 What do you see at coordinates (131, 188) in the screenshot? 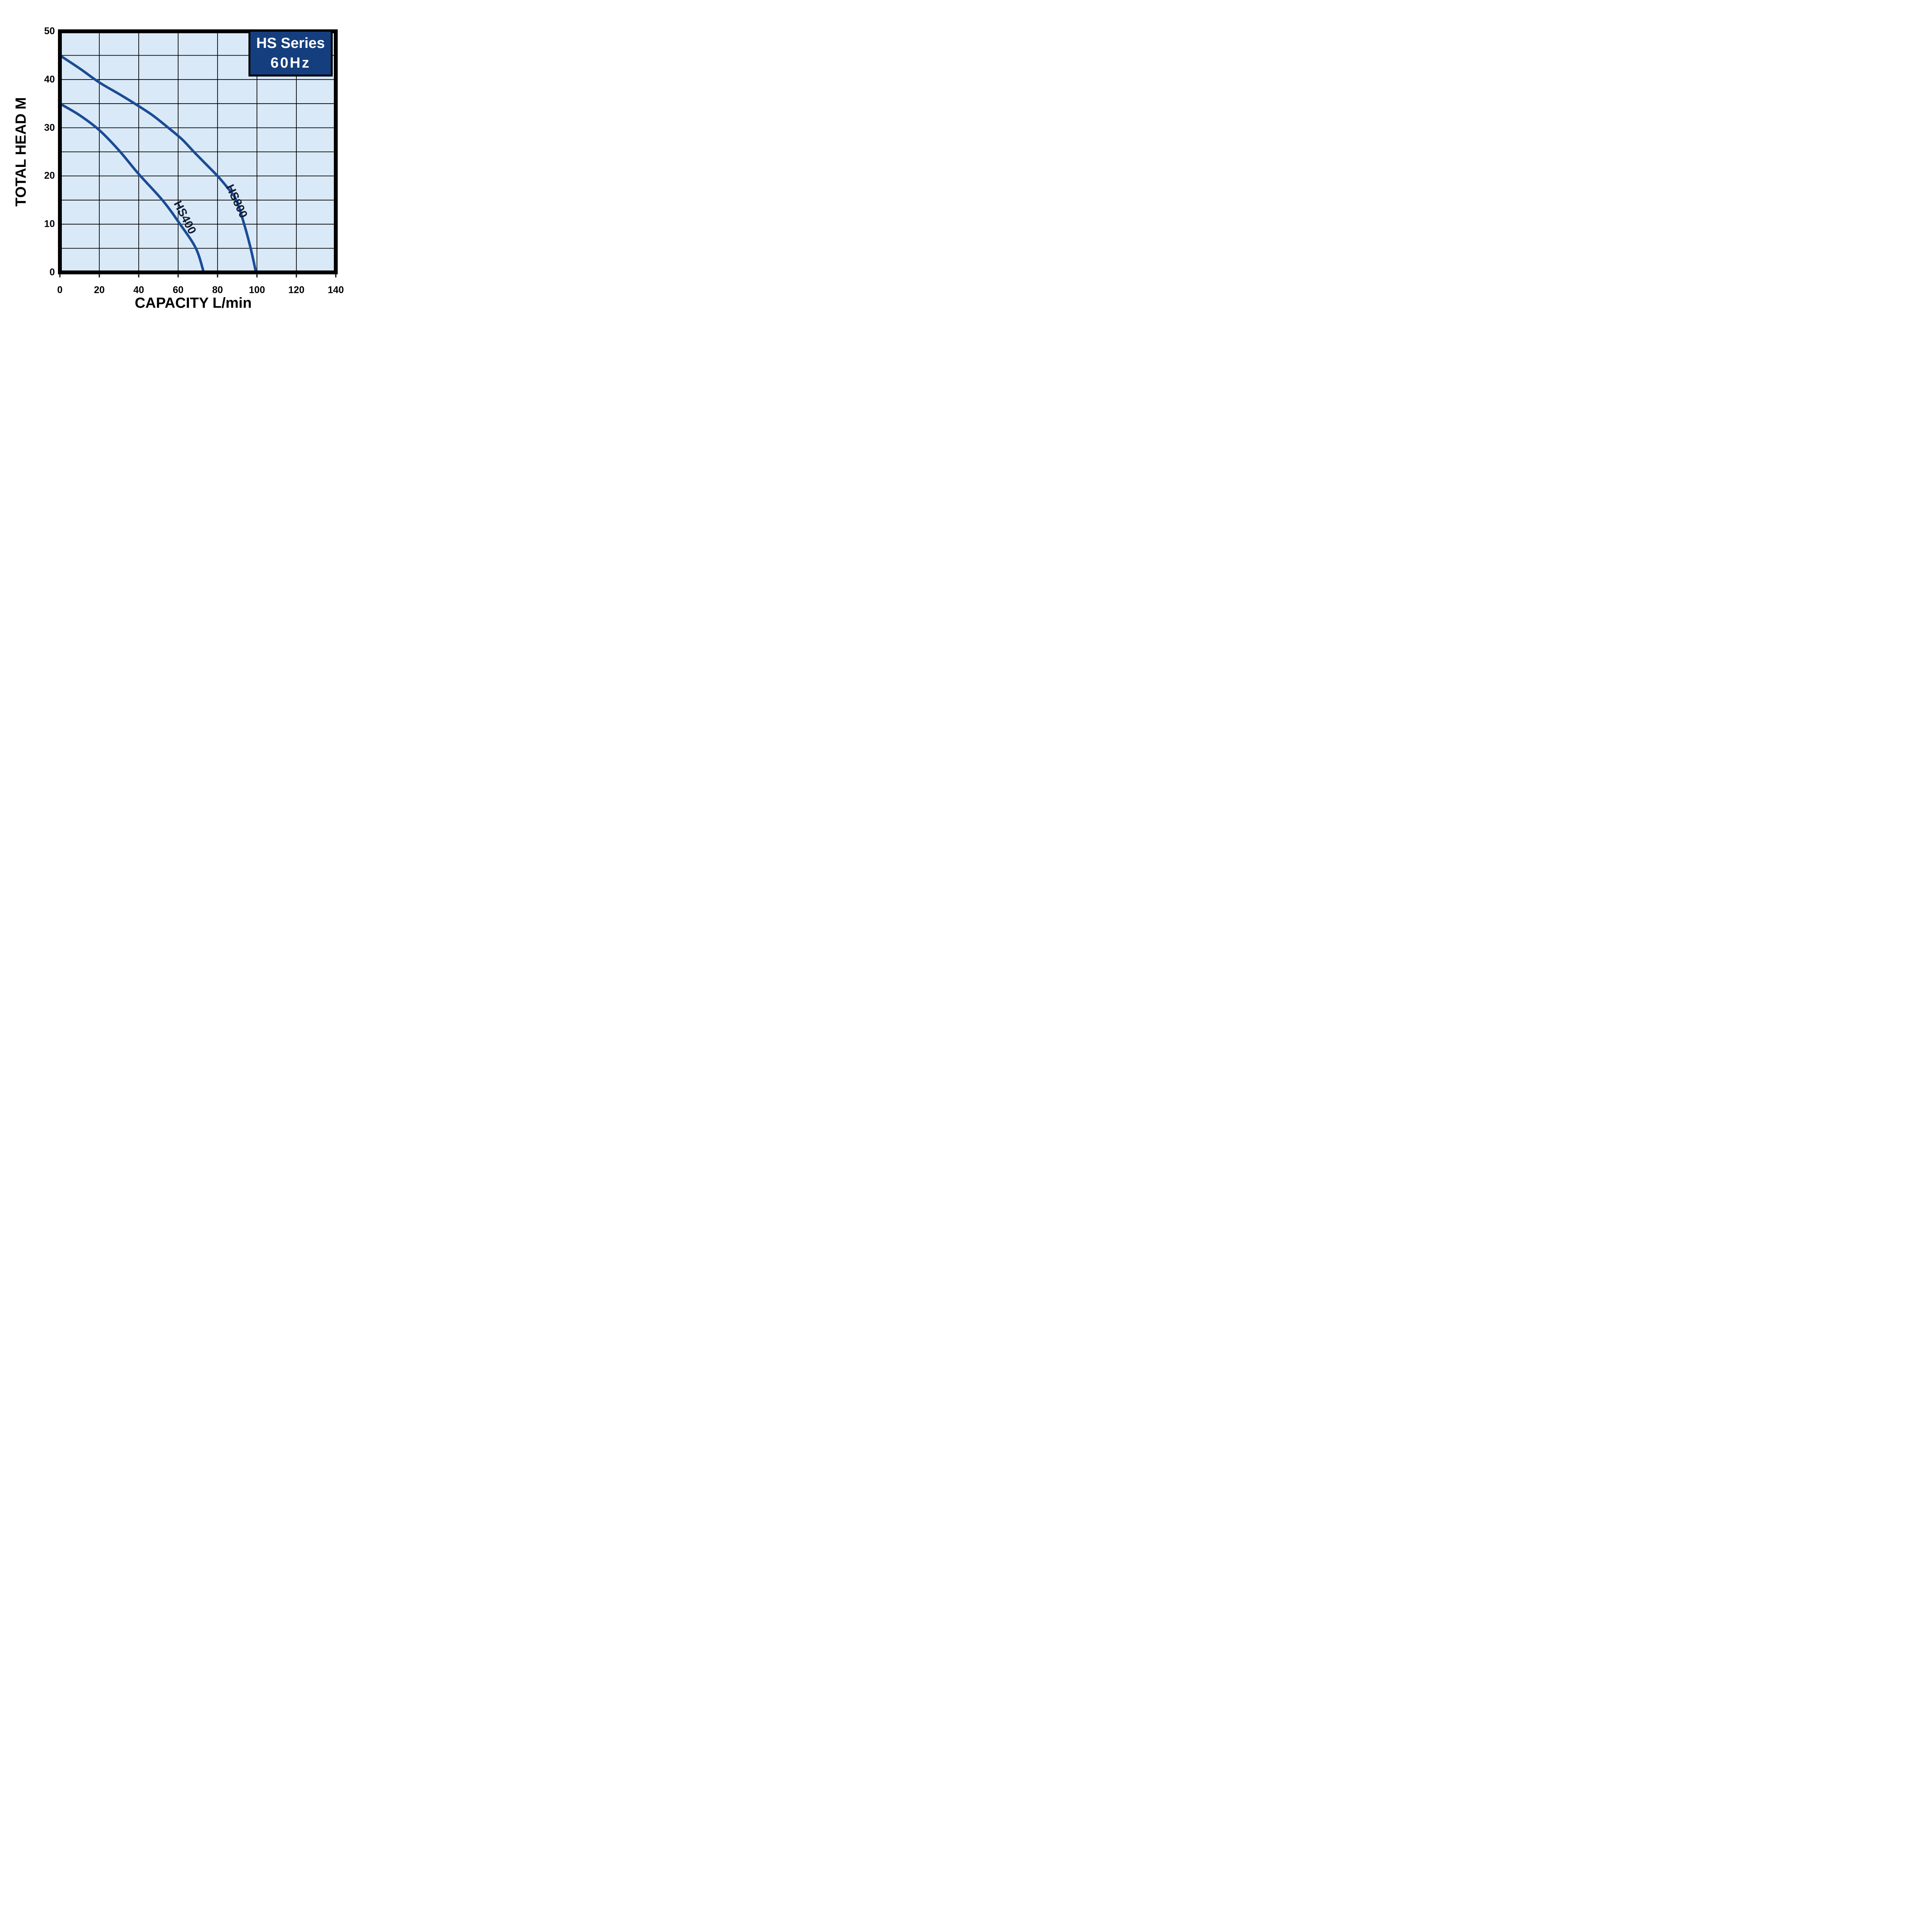
I see `curve-hs400` at bounding box center [131, 188].